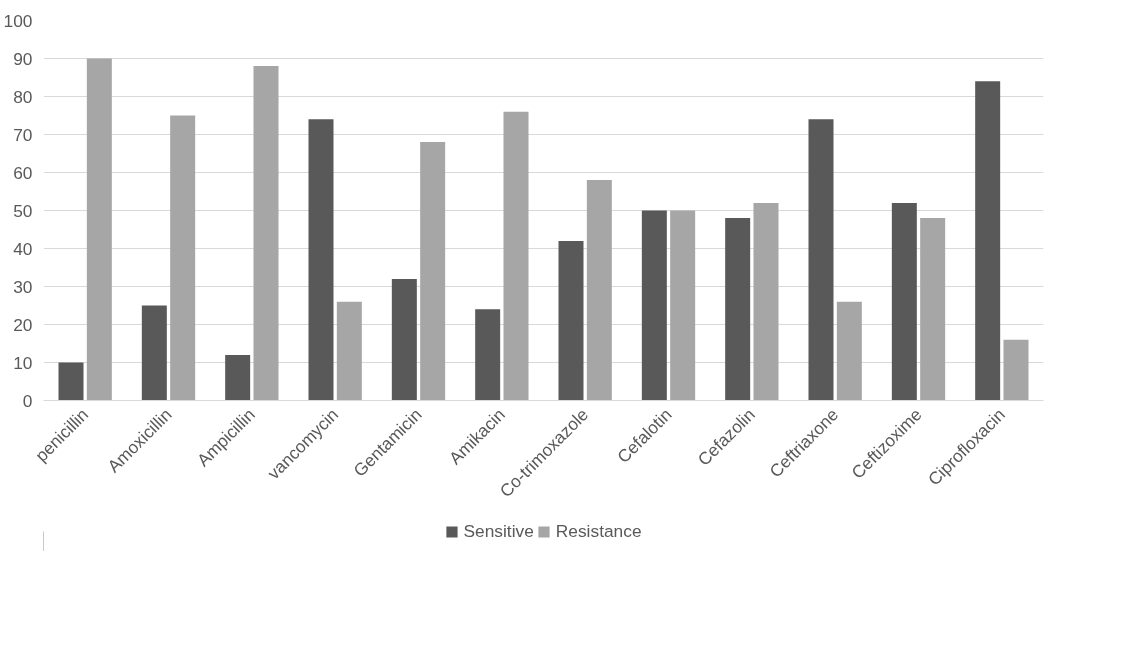  What do you see at coordinates (23, 172) in the screenshot?
I see `y-tick-label: 60` at bounding box center [23, 172].